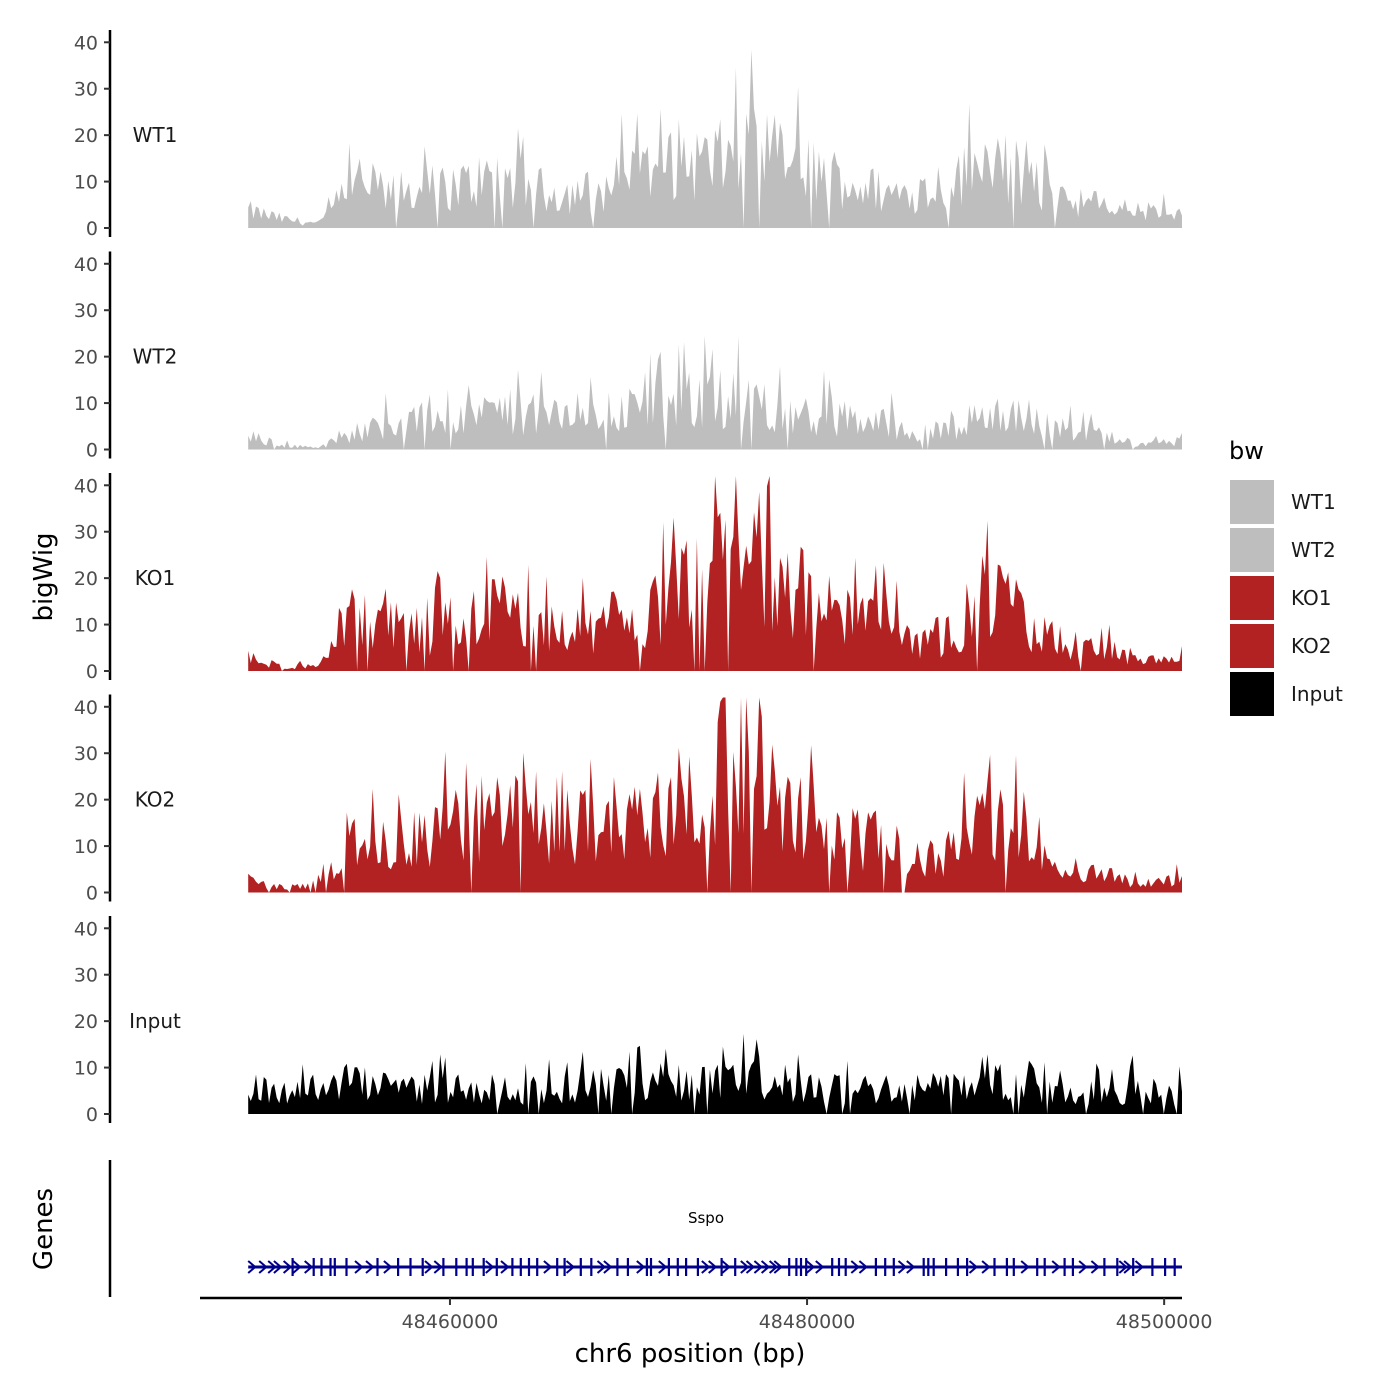 This screenshot has width=1400, height=1400. What do you see at coordinates (706, 1218) in the screenshot?
I see `gene-name: Sspo` at bounding box center [706, 1218].